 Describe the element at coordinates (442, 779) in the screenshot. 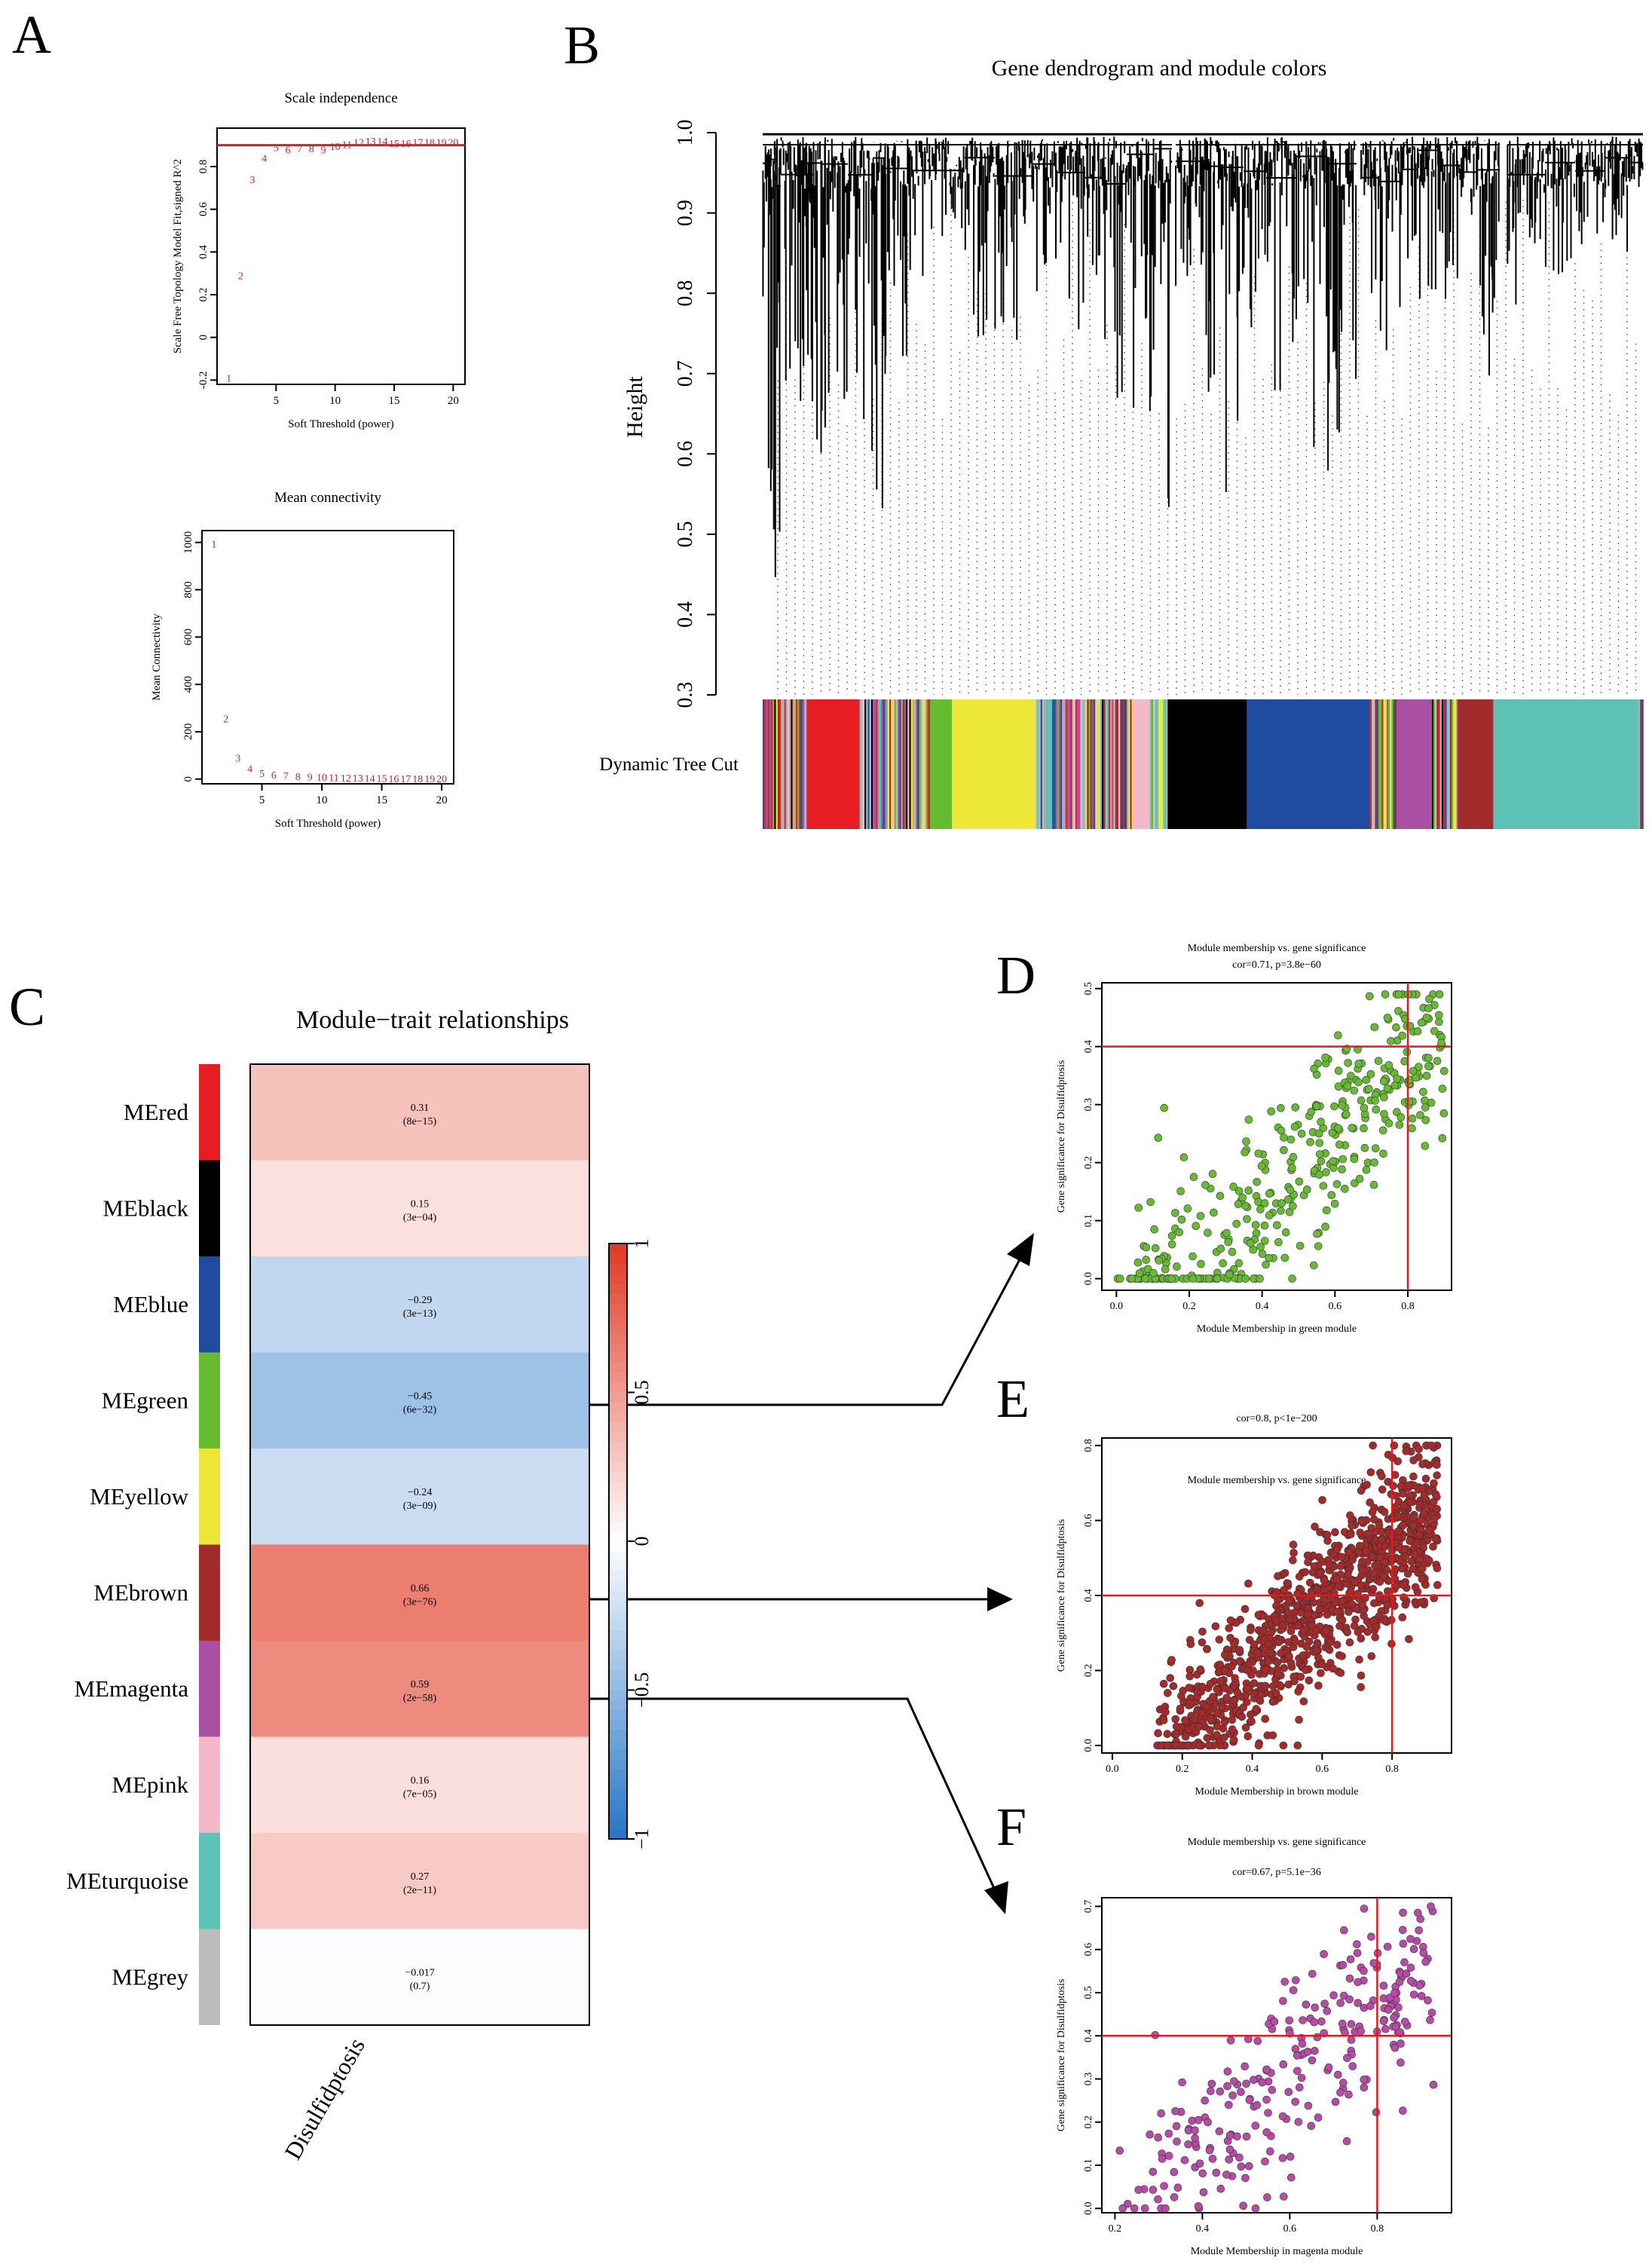

I see `data-point-label: 20` at that location.